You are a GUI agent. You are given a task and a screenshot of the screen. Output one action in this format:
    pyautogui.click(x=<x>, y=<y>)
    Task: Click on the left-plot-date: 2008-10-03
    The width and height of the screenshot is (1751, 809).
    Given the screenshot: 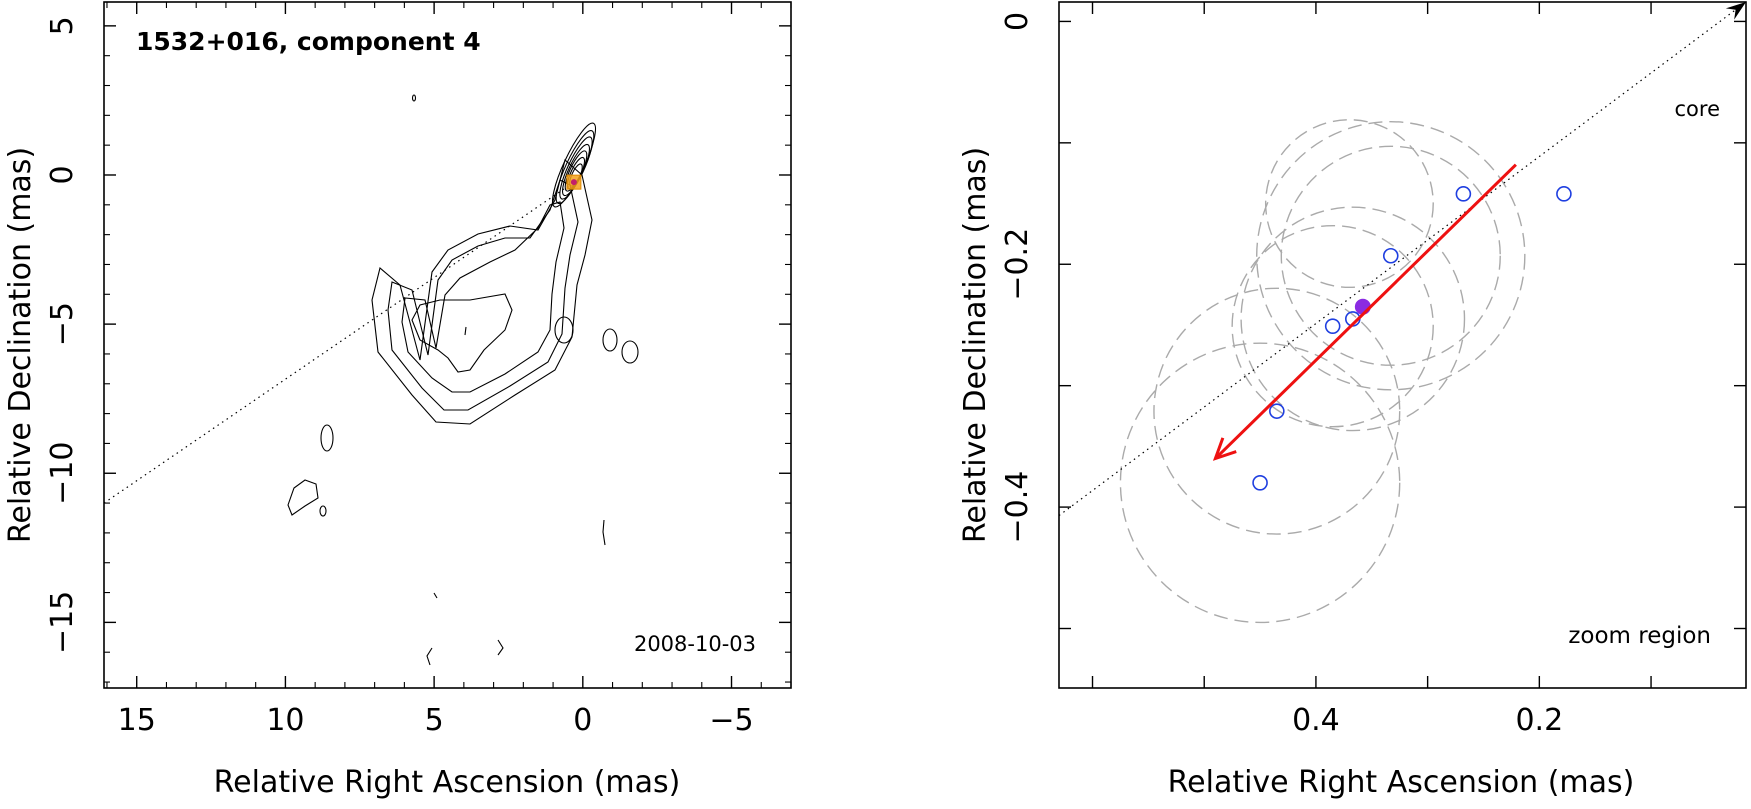 What is the action you would take?
    pyautogui.click(x=695, y=644)
    